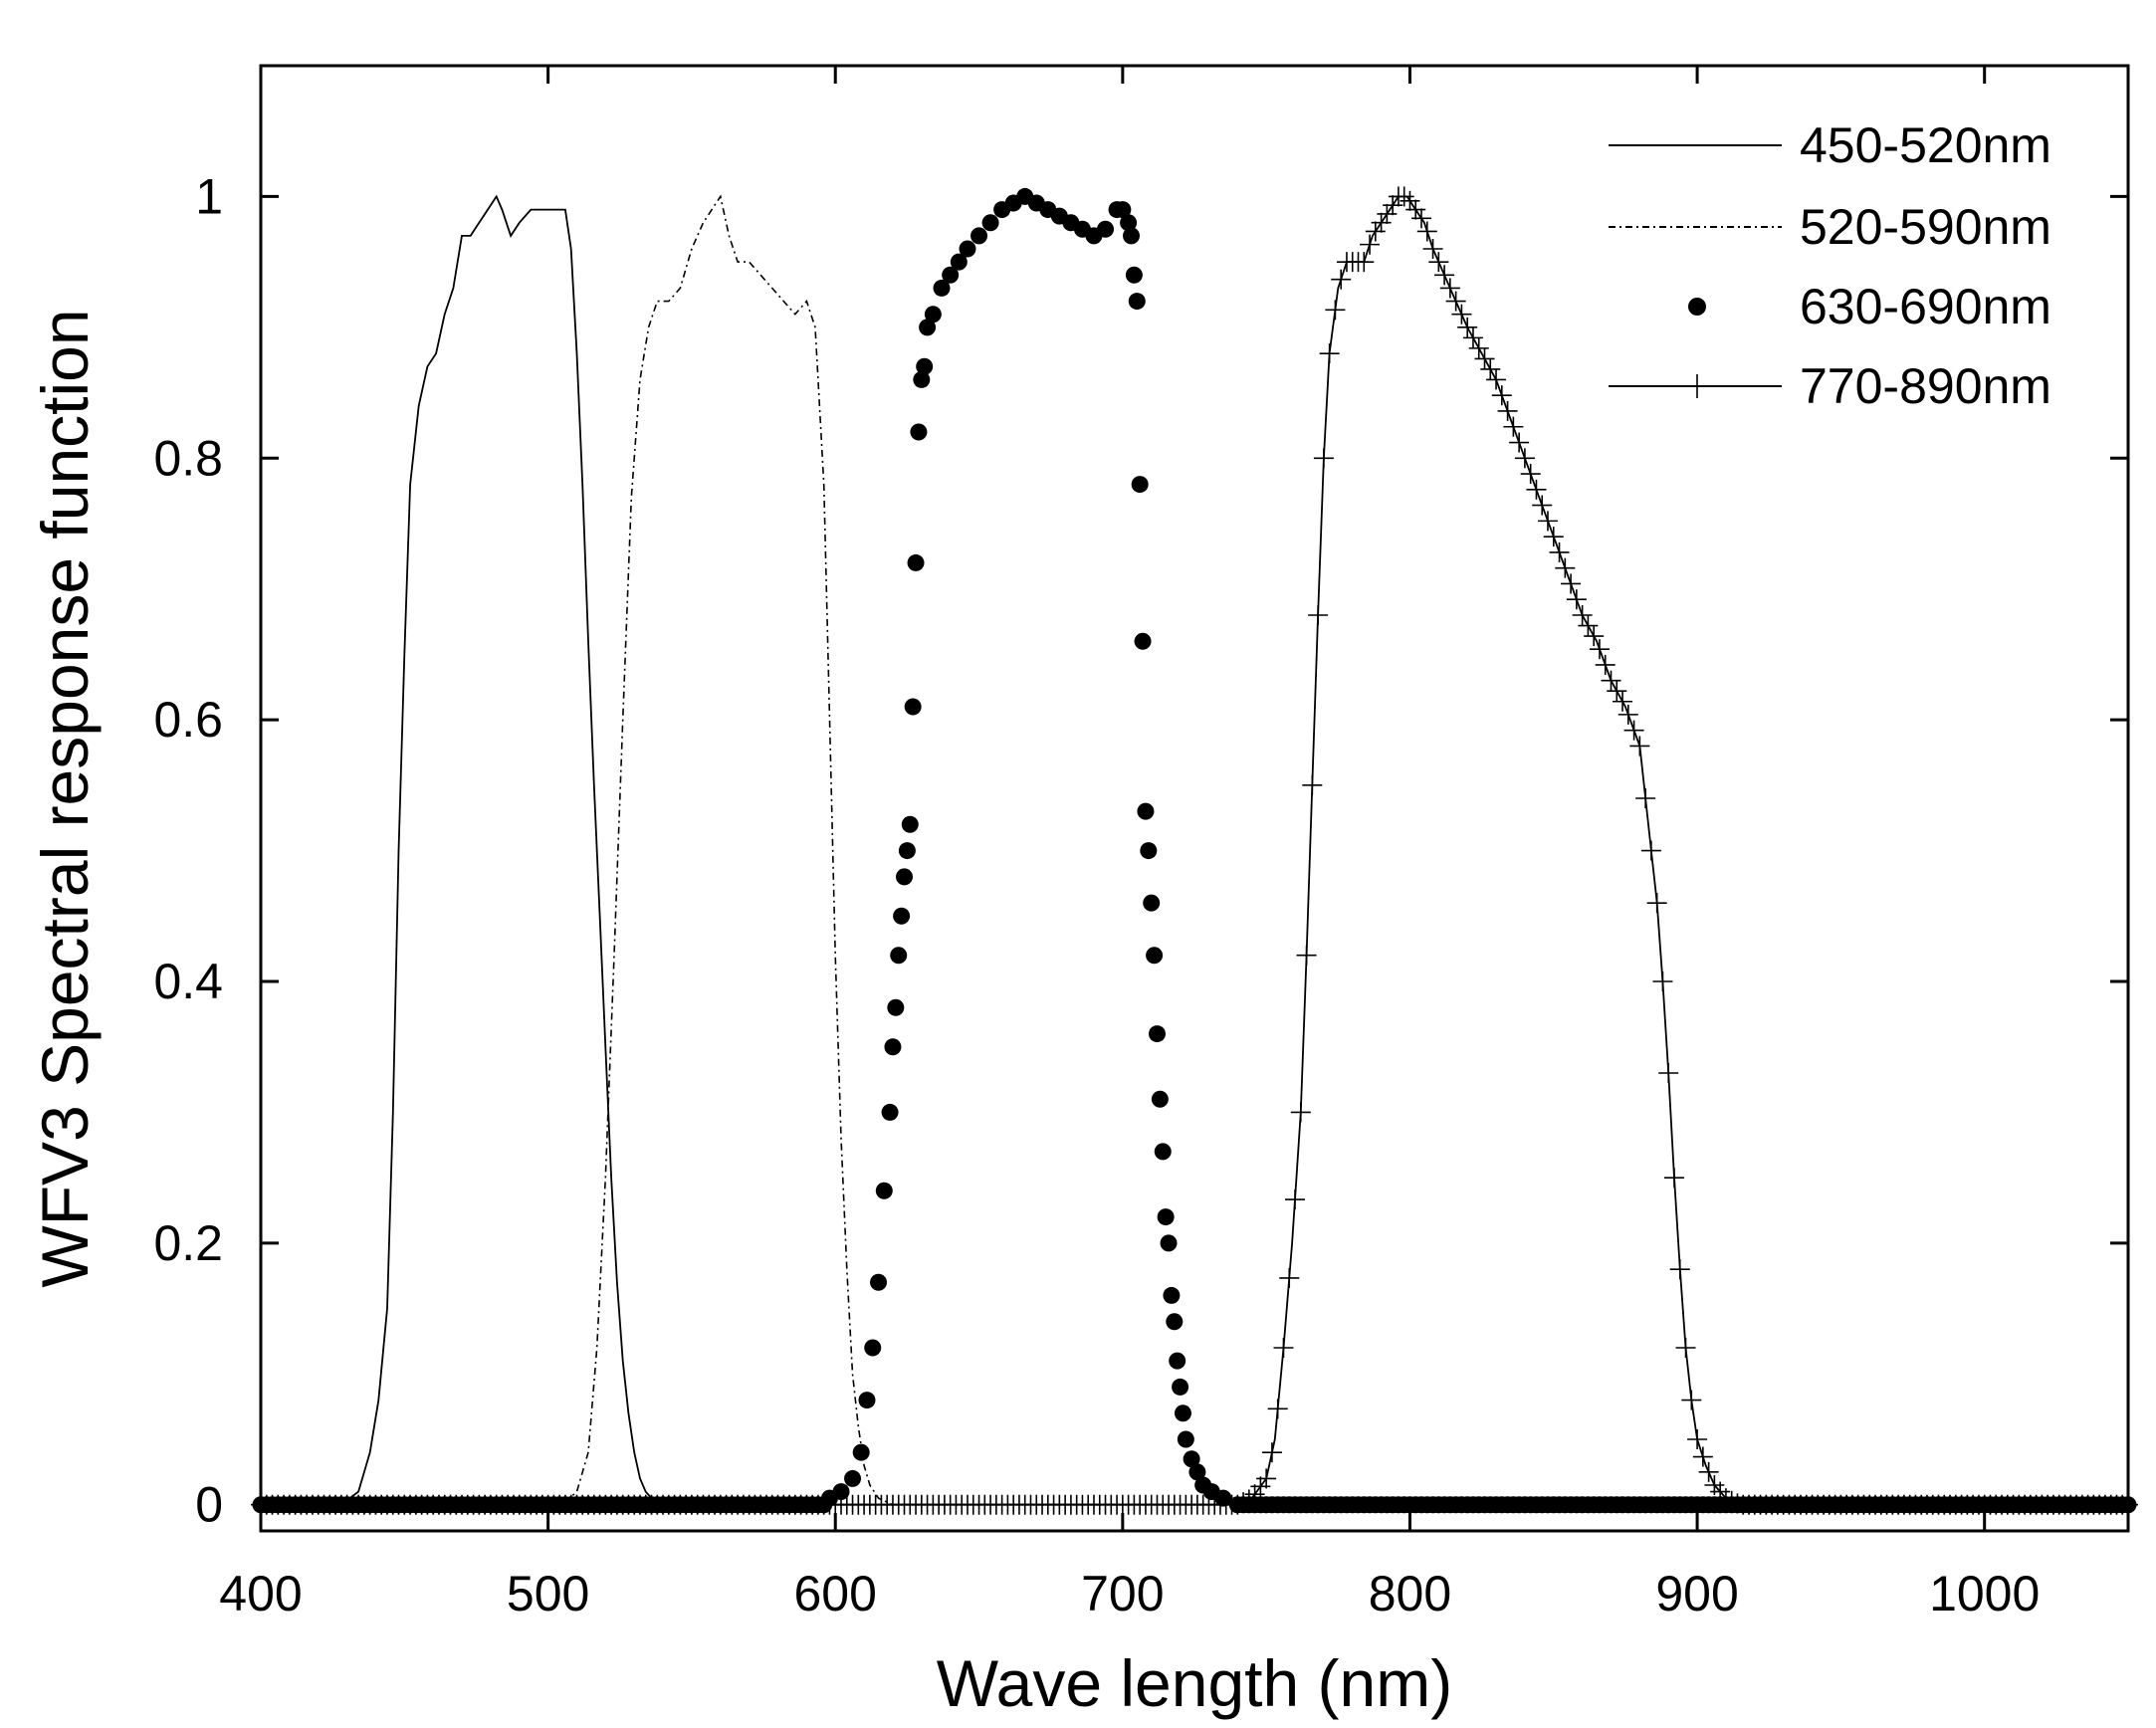 The width and height of the screenshot is (2156, 1728). What do you see at coordinates (835, 1593) in the screenshot?
I see `x-tick-label: 600` at bounding box center [835, 1593].